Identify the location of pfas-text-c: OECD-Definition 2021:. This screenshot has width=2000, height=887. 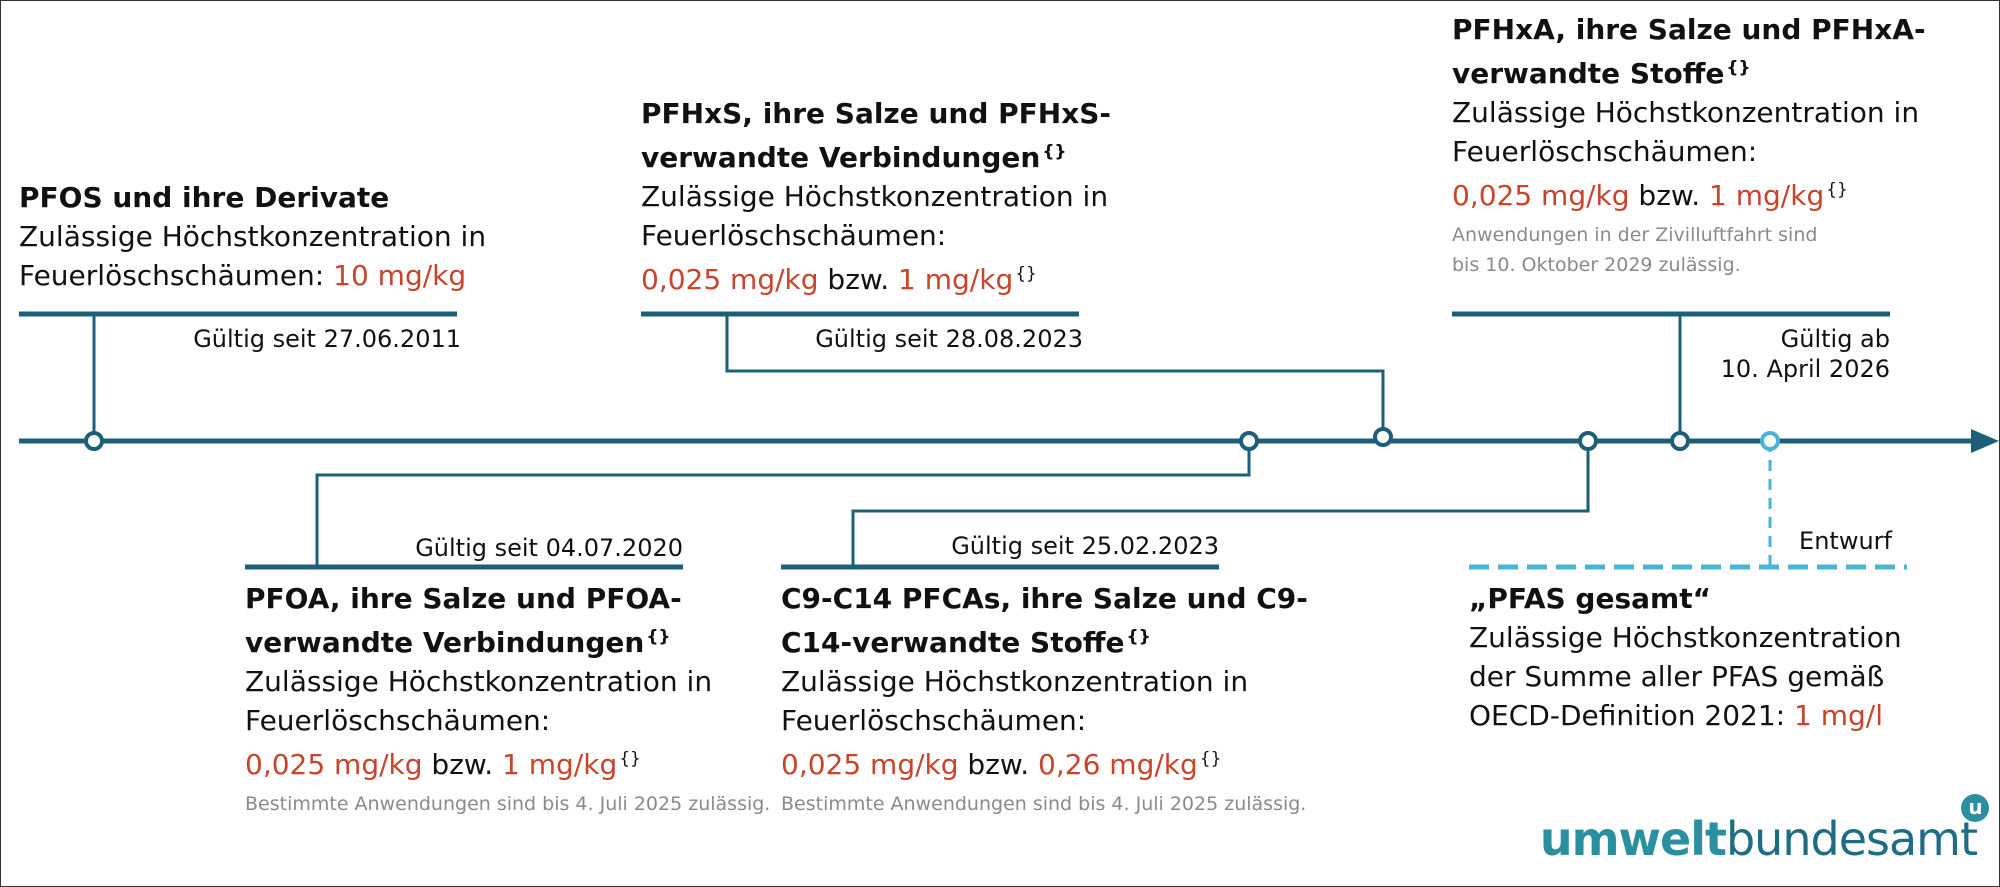
(1632, 715).